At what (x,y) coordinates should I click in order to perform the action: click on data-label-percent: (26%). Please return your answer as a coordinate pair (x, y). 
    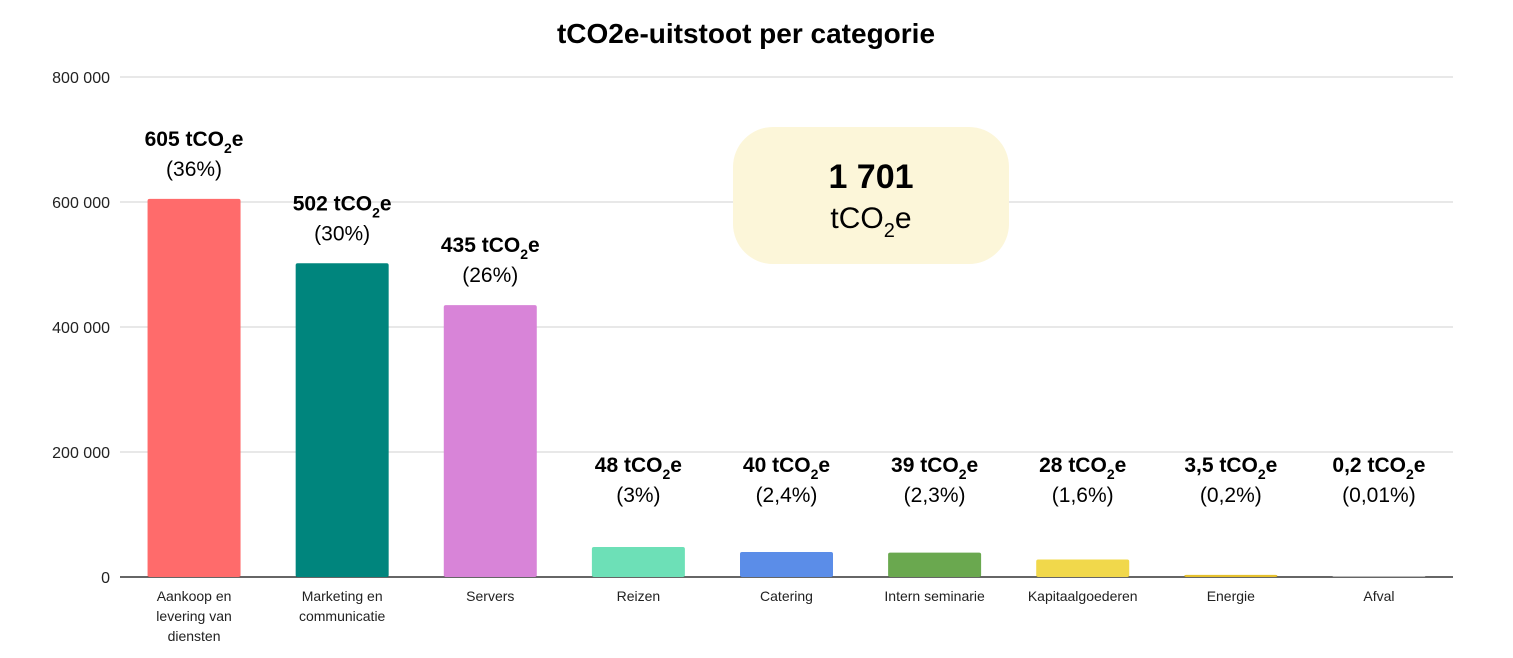
    Looking at the image, I should click on (490, 275).